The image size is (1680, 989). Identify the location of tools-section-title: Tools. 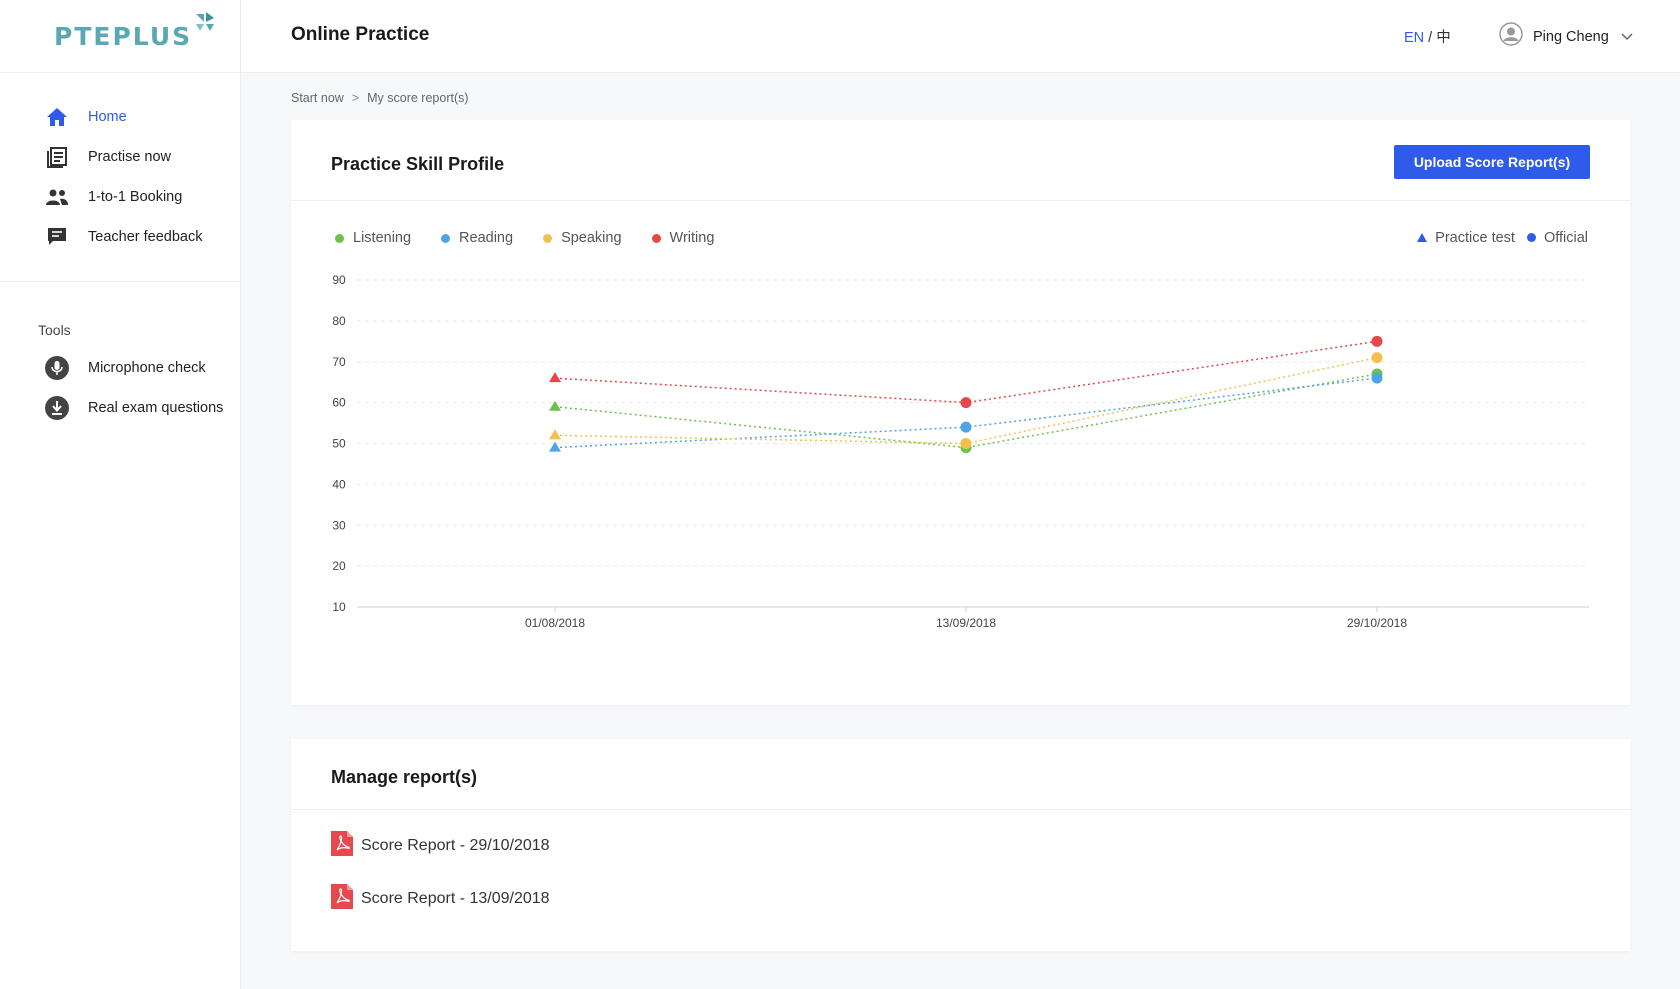
(54, 330).